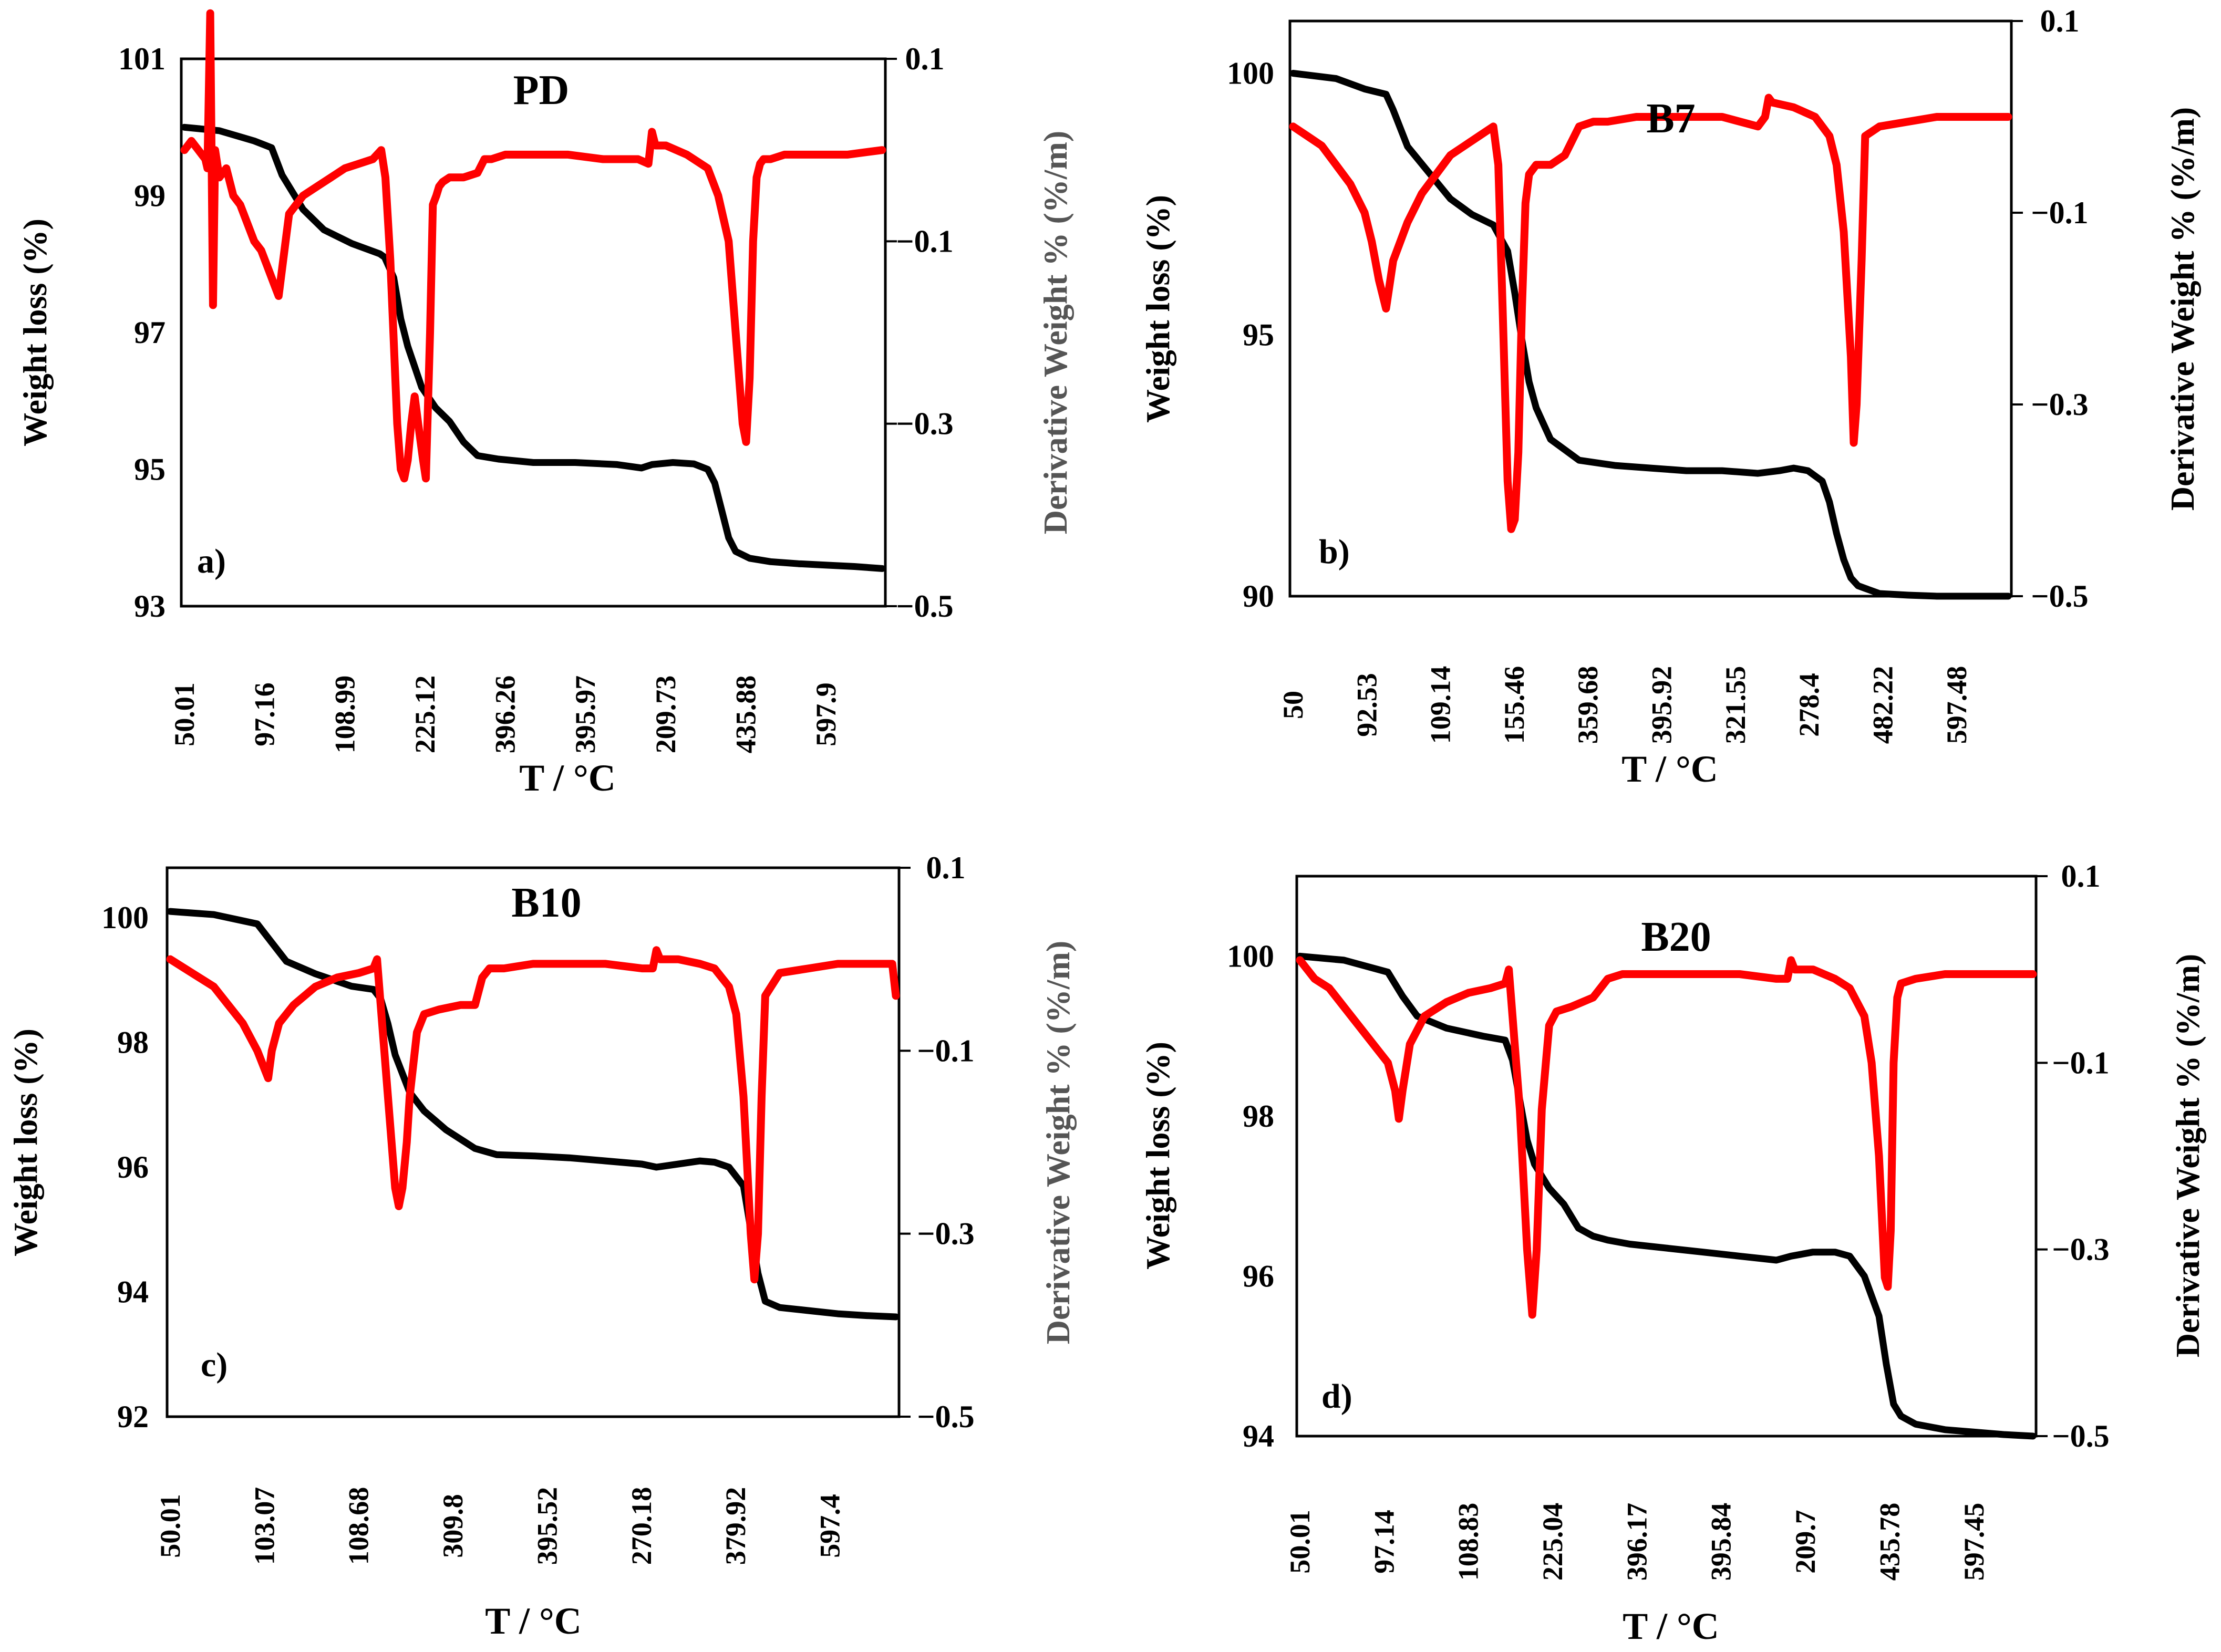 The width and height of the screenshot is (2221, 1652). I want to click on x-tick-label: 103.07, so click(264, 1526).